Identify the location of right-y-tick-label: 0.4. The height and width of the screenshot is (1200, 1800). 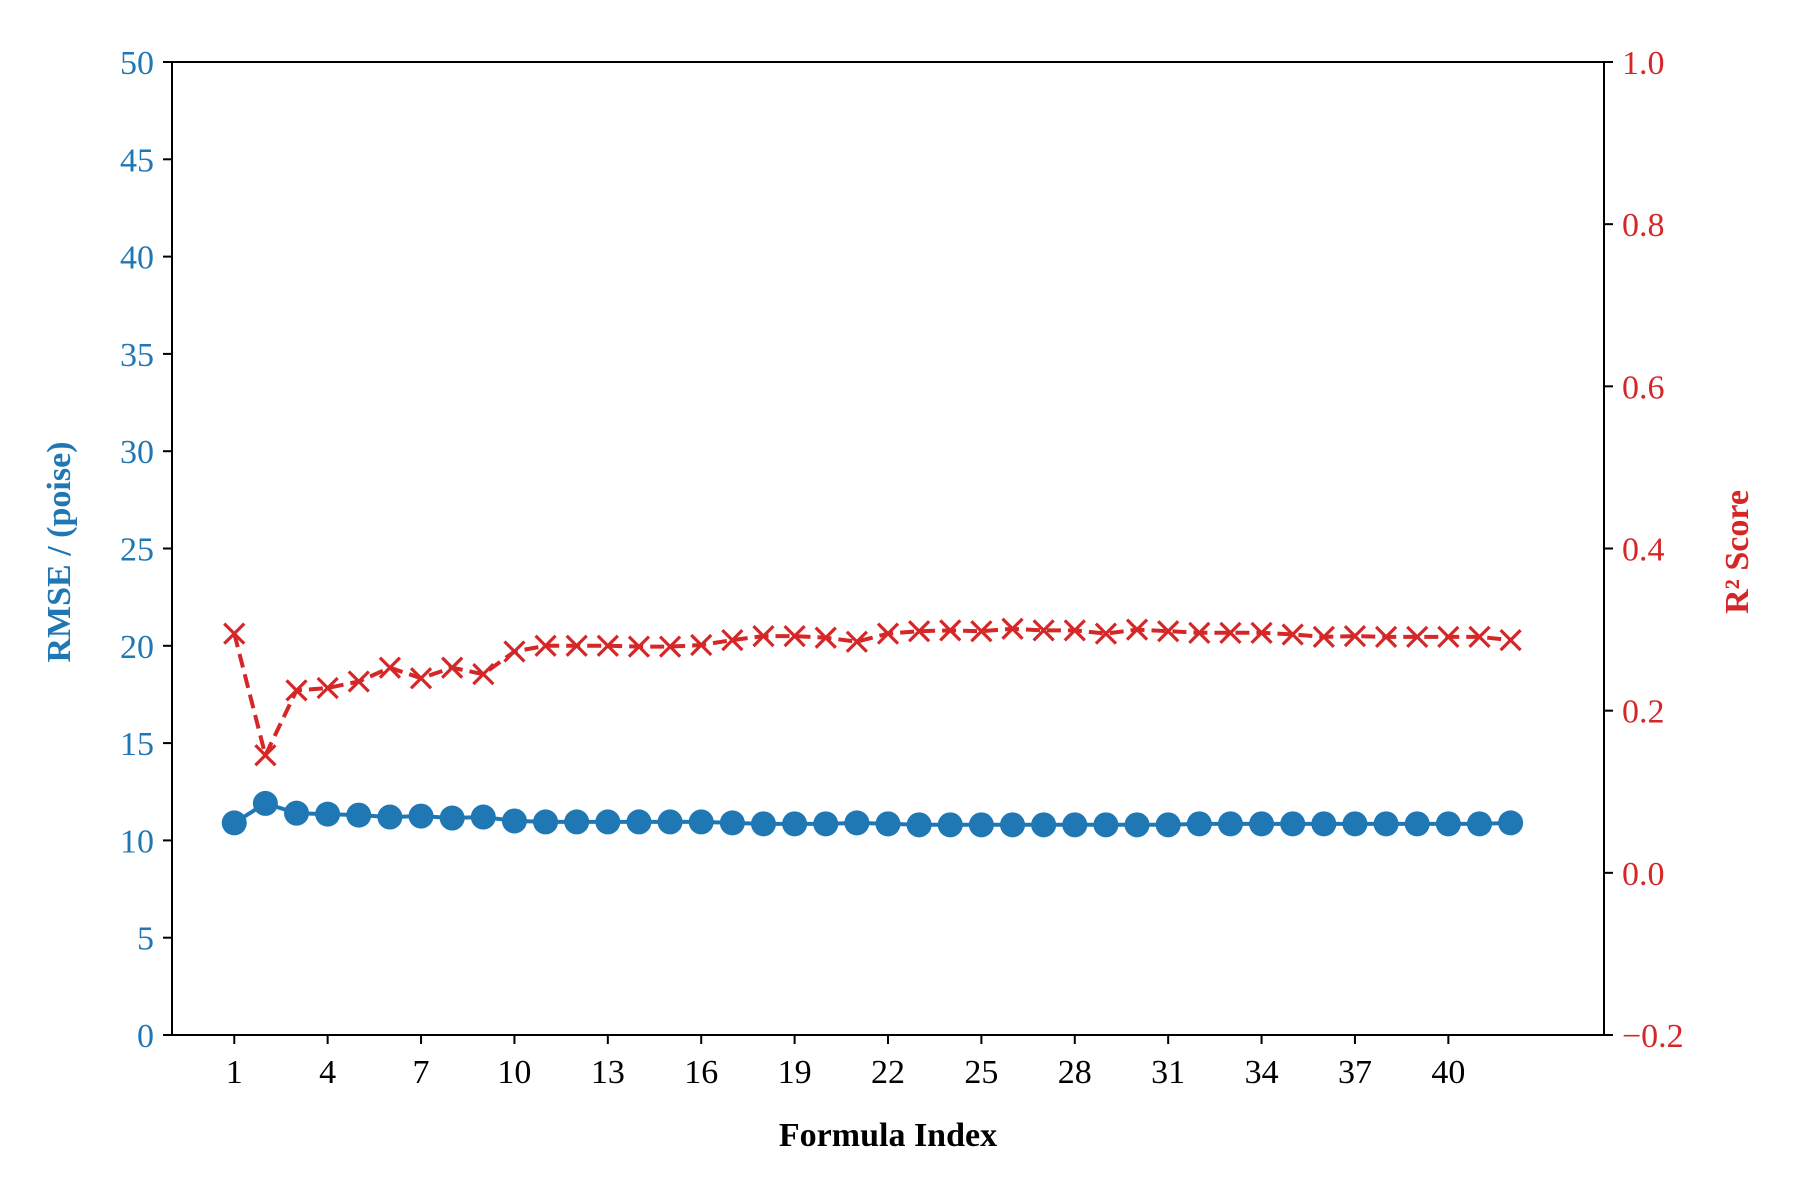
(1643, 550).